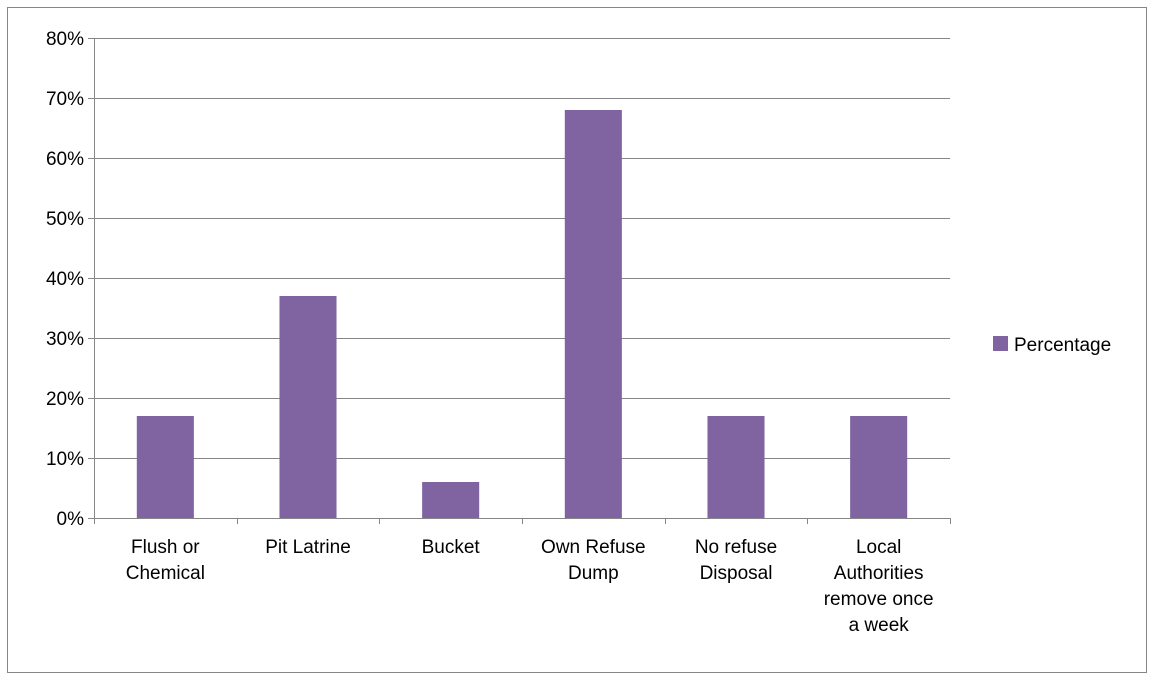 The image size is (1149, 675). I want to click on y-tick-label: 40%, so click(65, 279).